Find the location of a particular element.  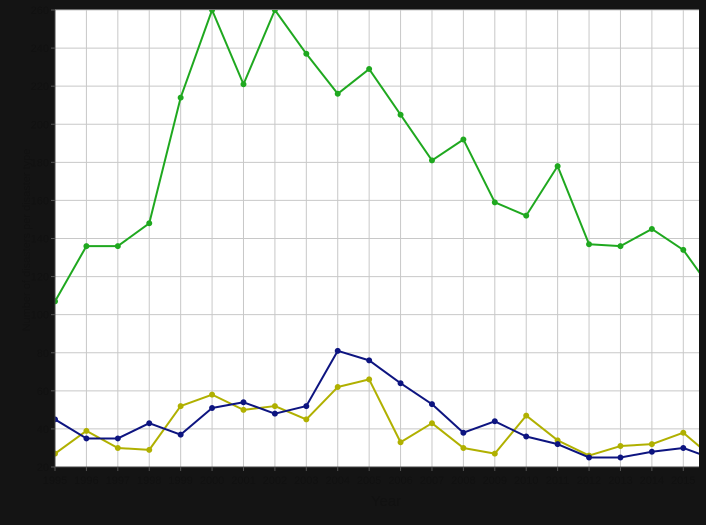

x-tick-label: 2003 is located at coordinates (306, 481).